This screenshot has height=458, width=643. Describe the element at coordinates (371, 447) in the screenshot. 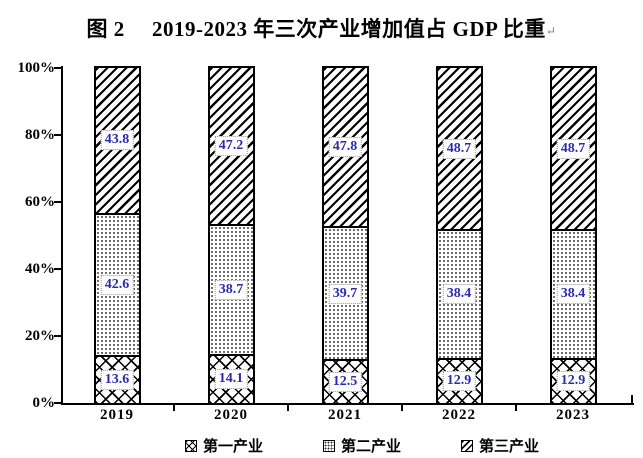

I see `legend-label: 第二产业` at that location.